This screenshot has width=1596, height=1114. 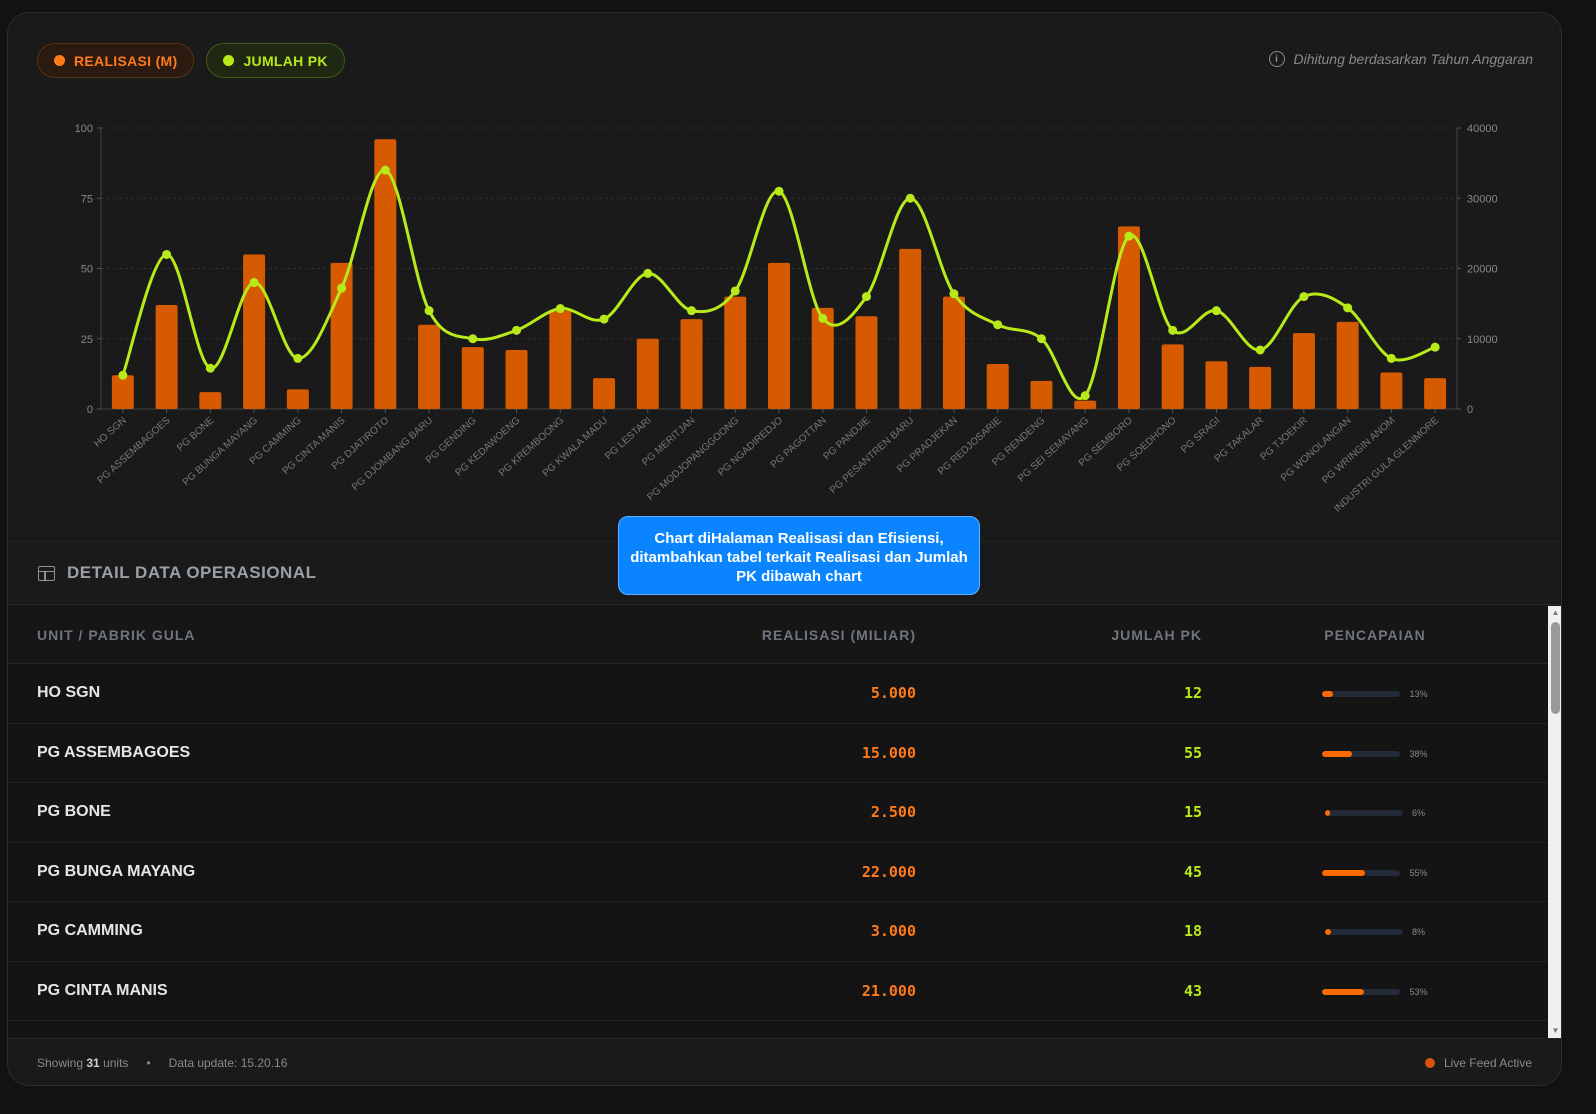 I want to click on row-unit: PG ASSEMBAGOES, so click(x=114, y=752).